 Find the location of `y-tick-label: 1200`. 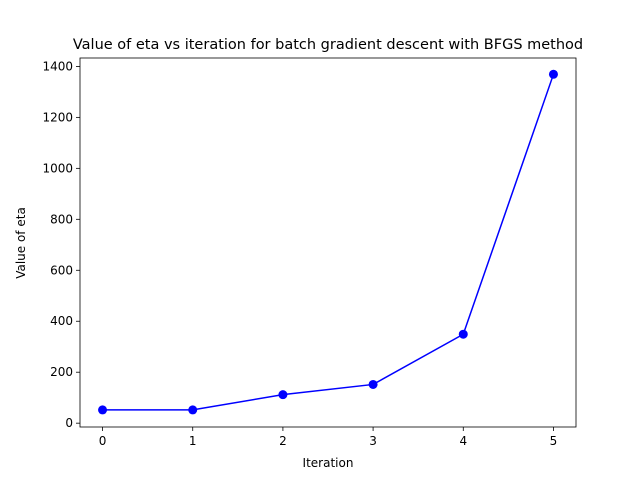

y-tick-label: 1200 is located at coordinates (57, 117).